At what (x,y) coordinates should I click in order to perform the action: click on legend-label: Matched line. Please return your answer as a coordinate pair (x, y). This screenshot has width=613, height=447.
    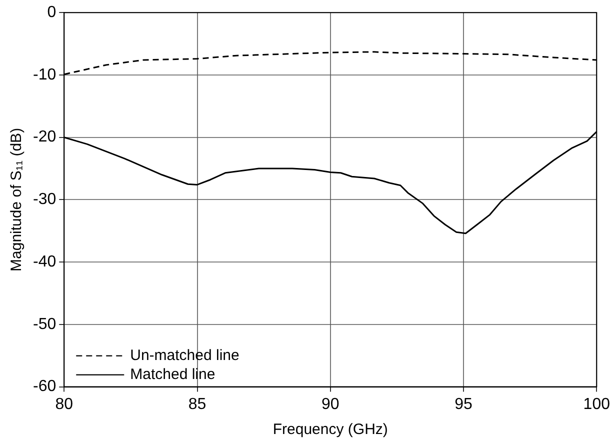
    Looking at the image, I should click on (173, 374).